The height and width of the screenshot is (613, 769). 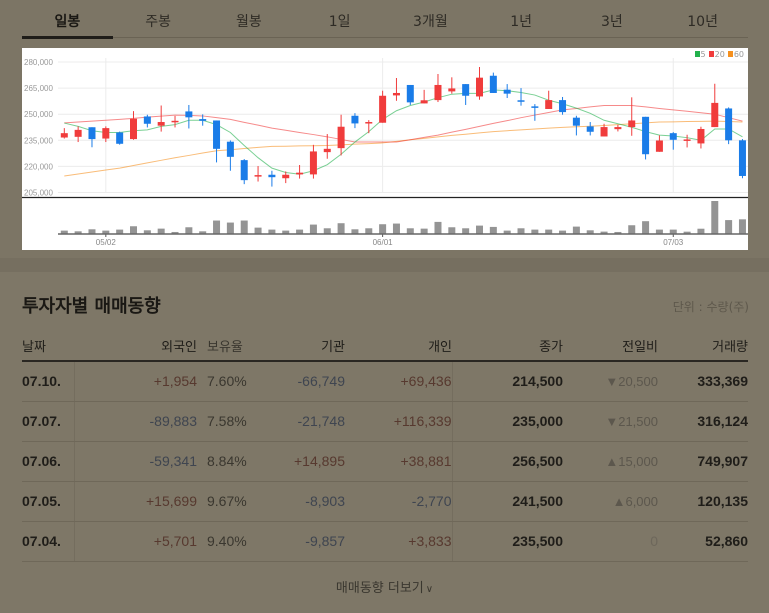 What do you see at coordinates (611, 22) in the screenshot?
I see `tab-3years: 3년` at bounding box center [611, 22].